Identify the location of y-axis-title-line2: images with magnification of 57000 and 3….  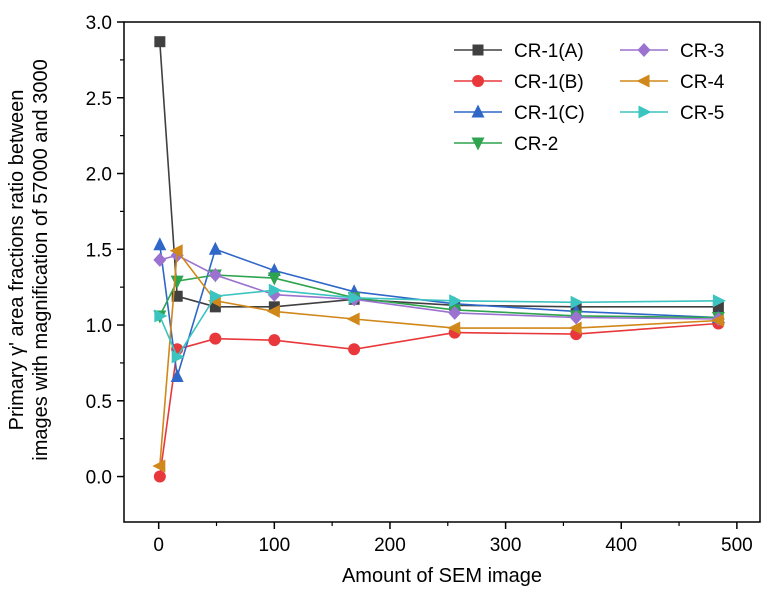
(41, 259).